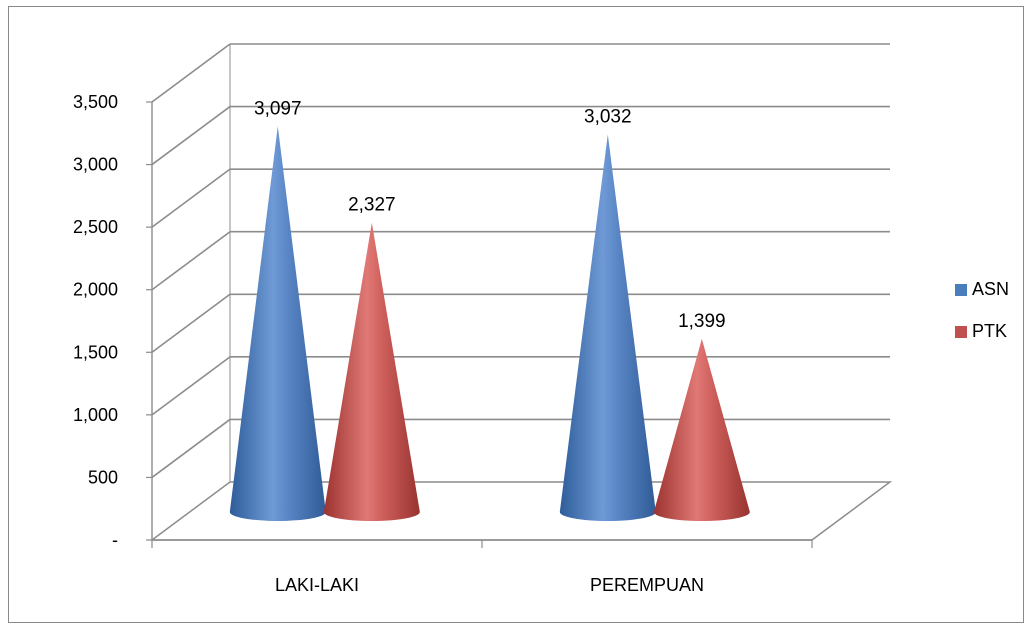  Describe the element at coordinates (95, 415) in the screenshot. I see `y-tick-label: 1,000` at that location.